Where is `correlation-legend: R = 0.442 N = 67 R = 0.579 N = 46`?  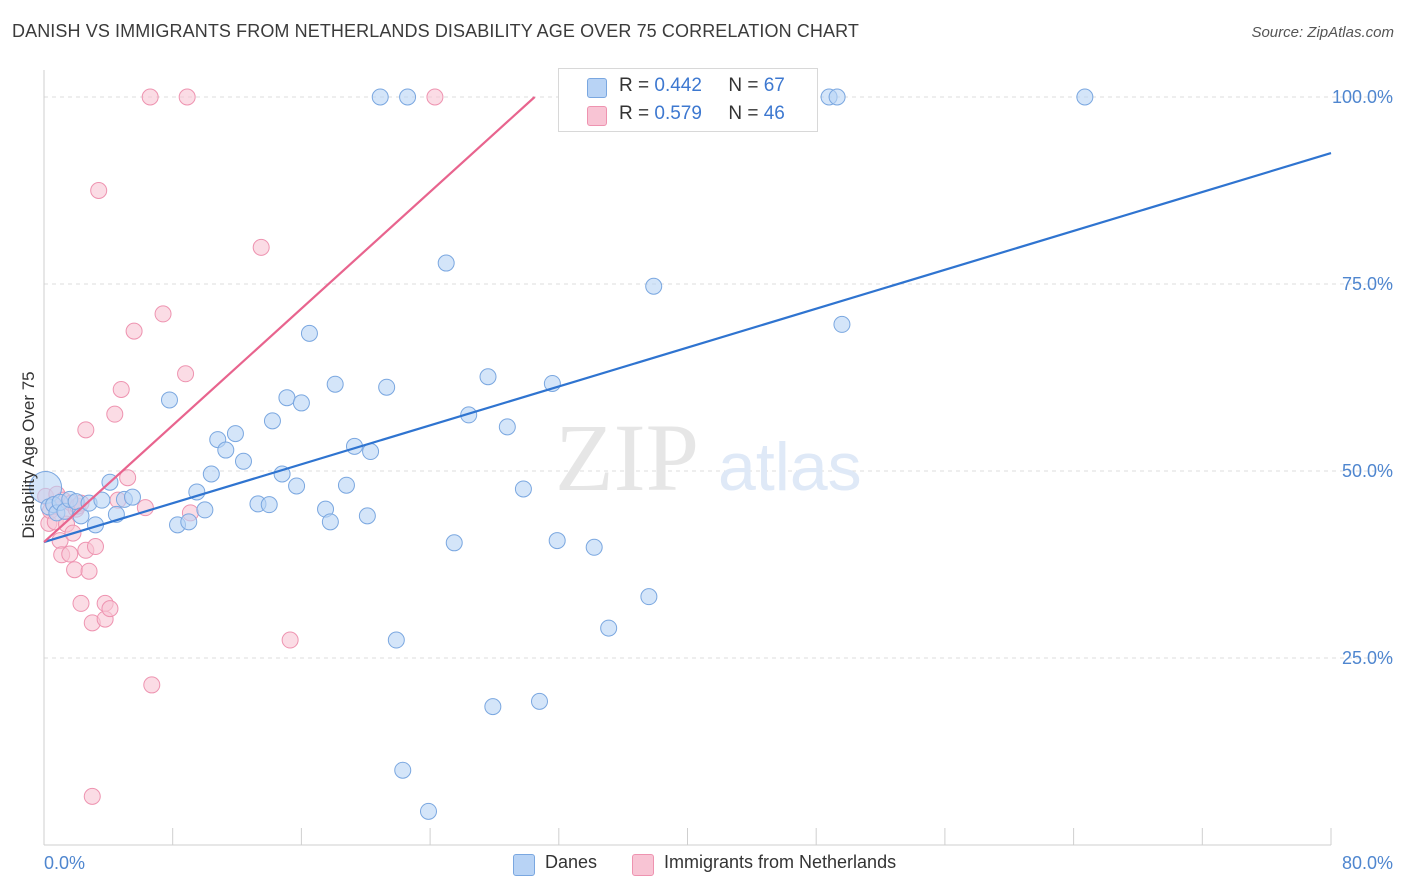
correlation-legend: R = 0.442 N = 67 R = 0.579 N = 46 is located at coordinates (688, 100).